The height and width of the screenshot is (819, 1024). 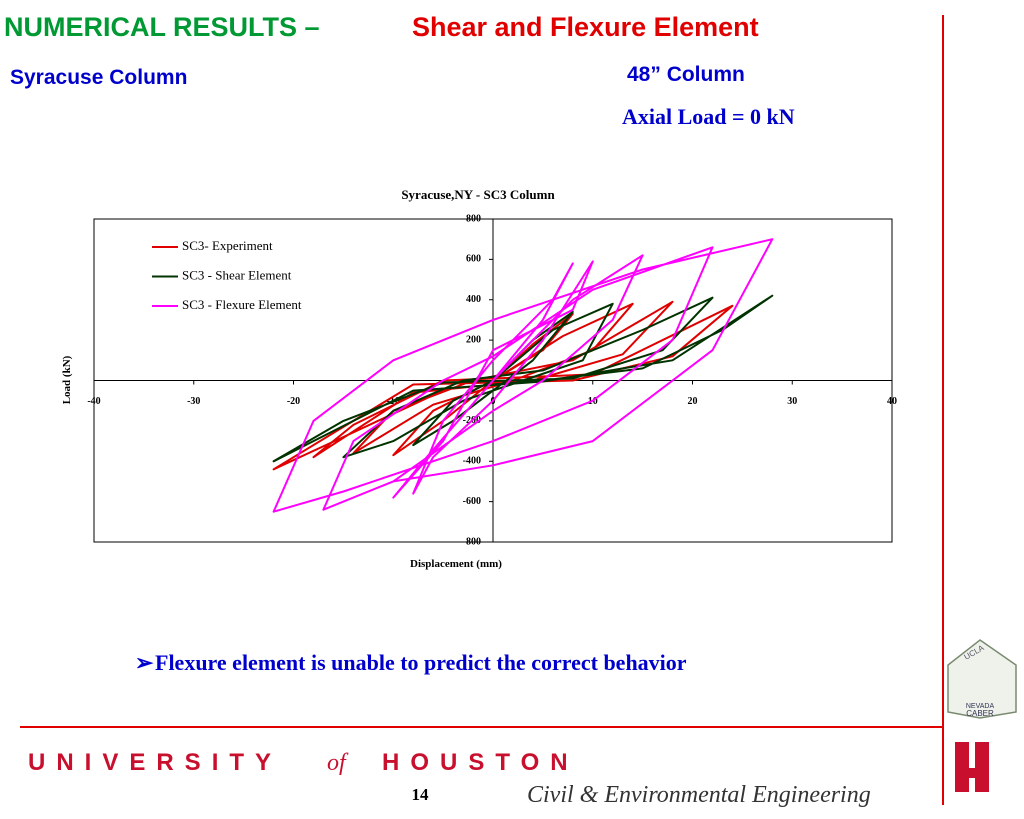 I want to click on y-tick-label: 800, so click(x=473, y=218).